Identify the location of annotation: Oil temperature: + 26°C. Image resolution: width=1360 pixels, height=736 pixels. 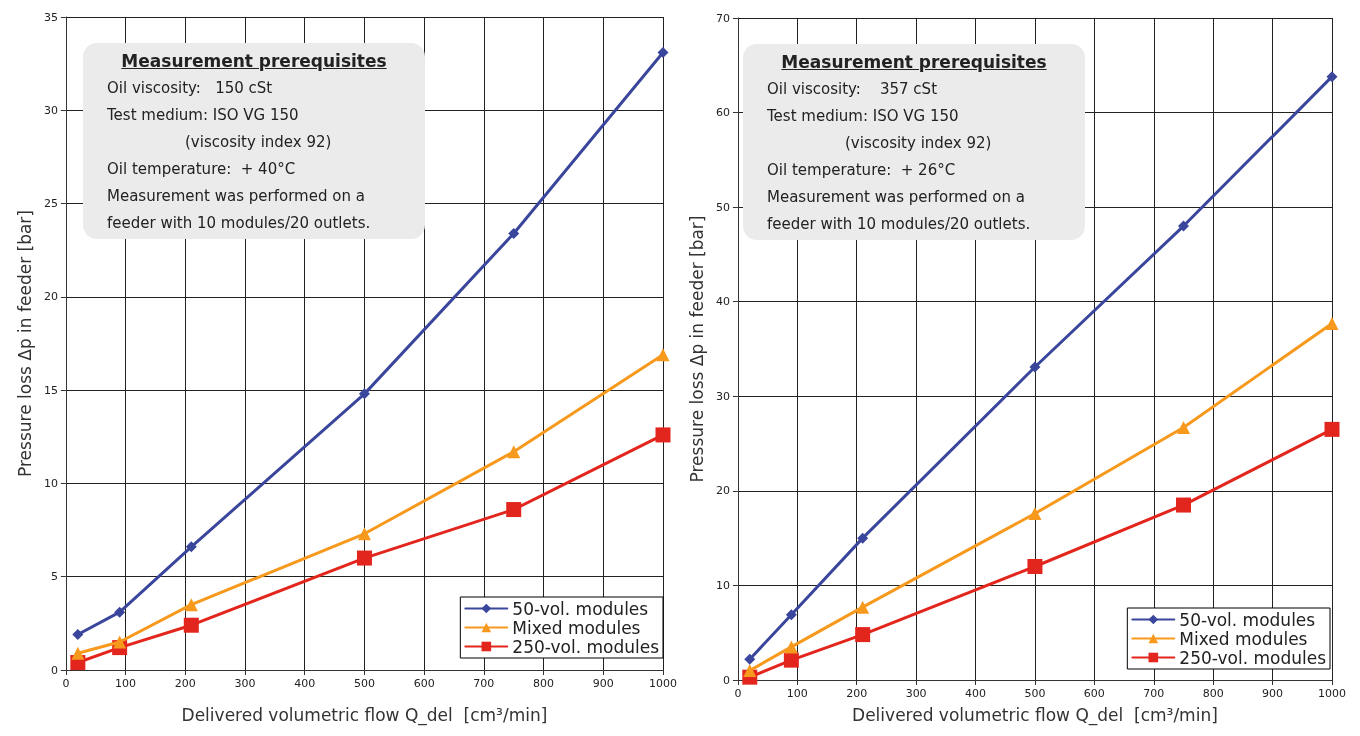
(862, 170).